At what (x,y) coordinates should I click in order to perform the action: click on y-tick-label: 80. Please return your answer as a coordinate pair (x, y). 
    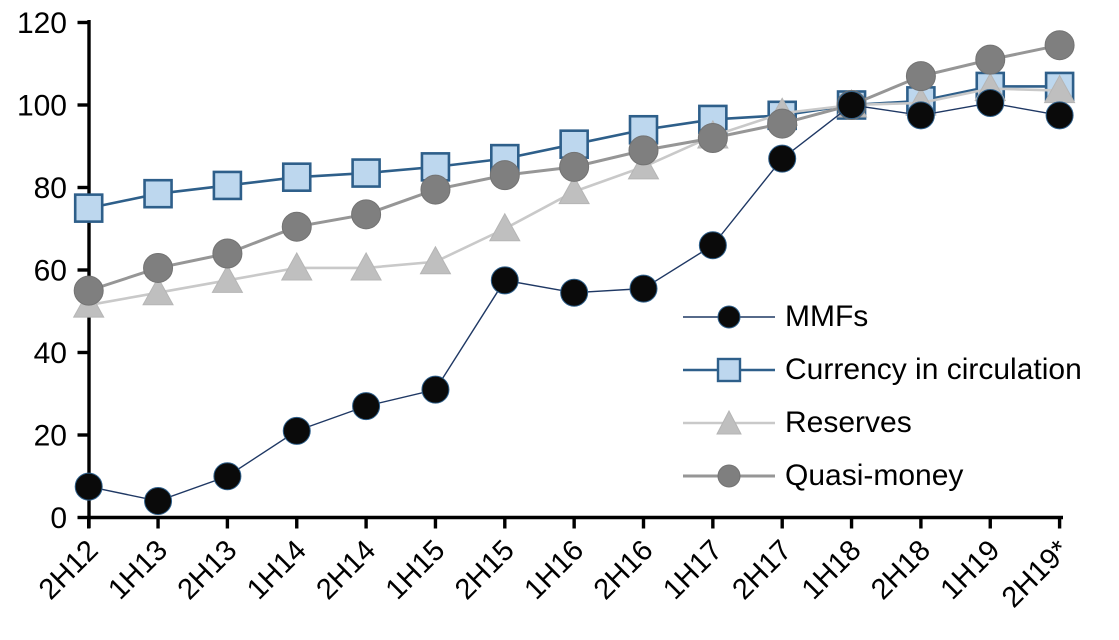
    Looking at the image, I should click on (50, 188).